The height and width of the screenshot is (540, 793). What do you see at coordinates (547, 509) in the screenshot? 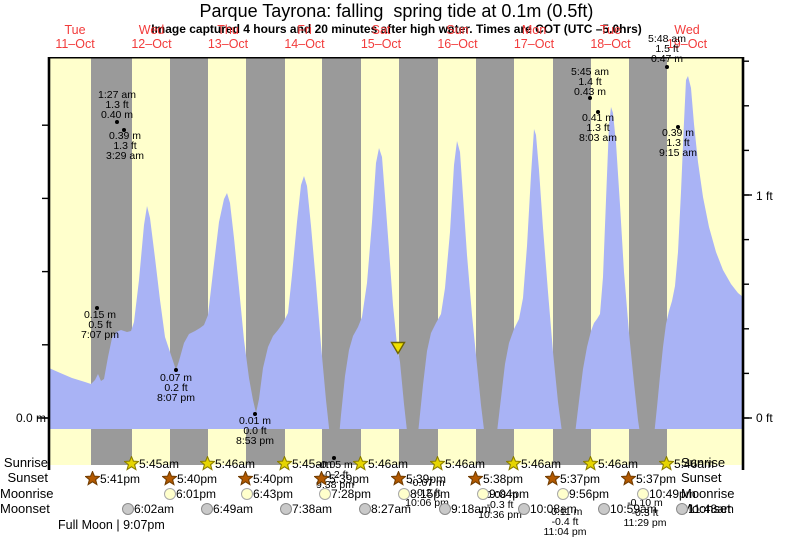
I see `moonset-event: 10:08am` at bounding box center [547, 509].